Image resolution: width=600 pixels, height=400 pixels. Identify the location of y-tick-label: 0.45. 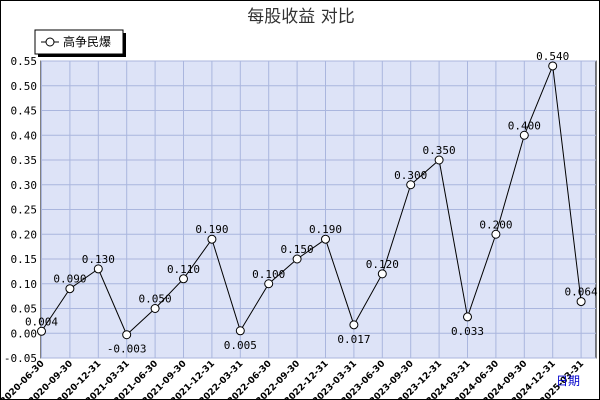
(24, 111).